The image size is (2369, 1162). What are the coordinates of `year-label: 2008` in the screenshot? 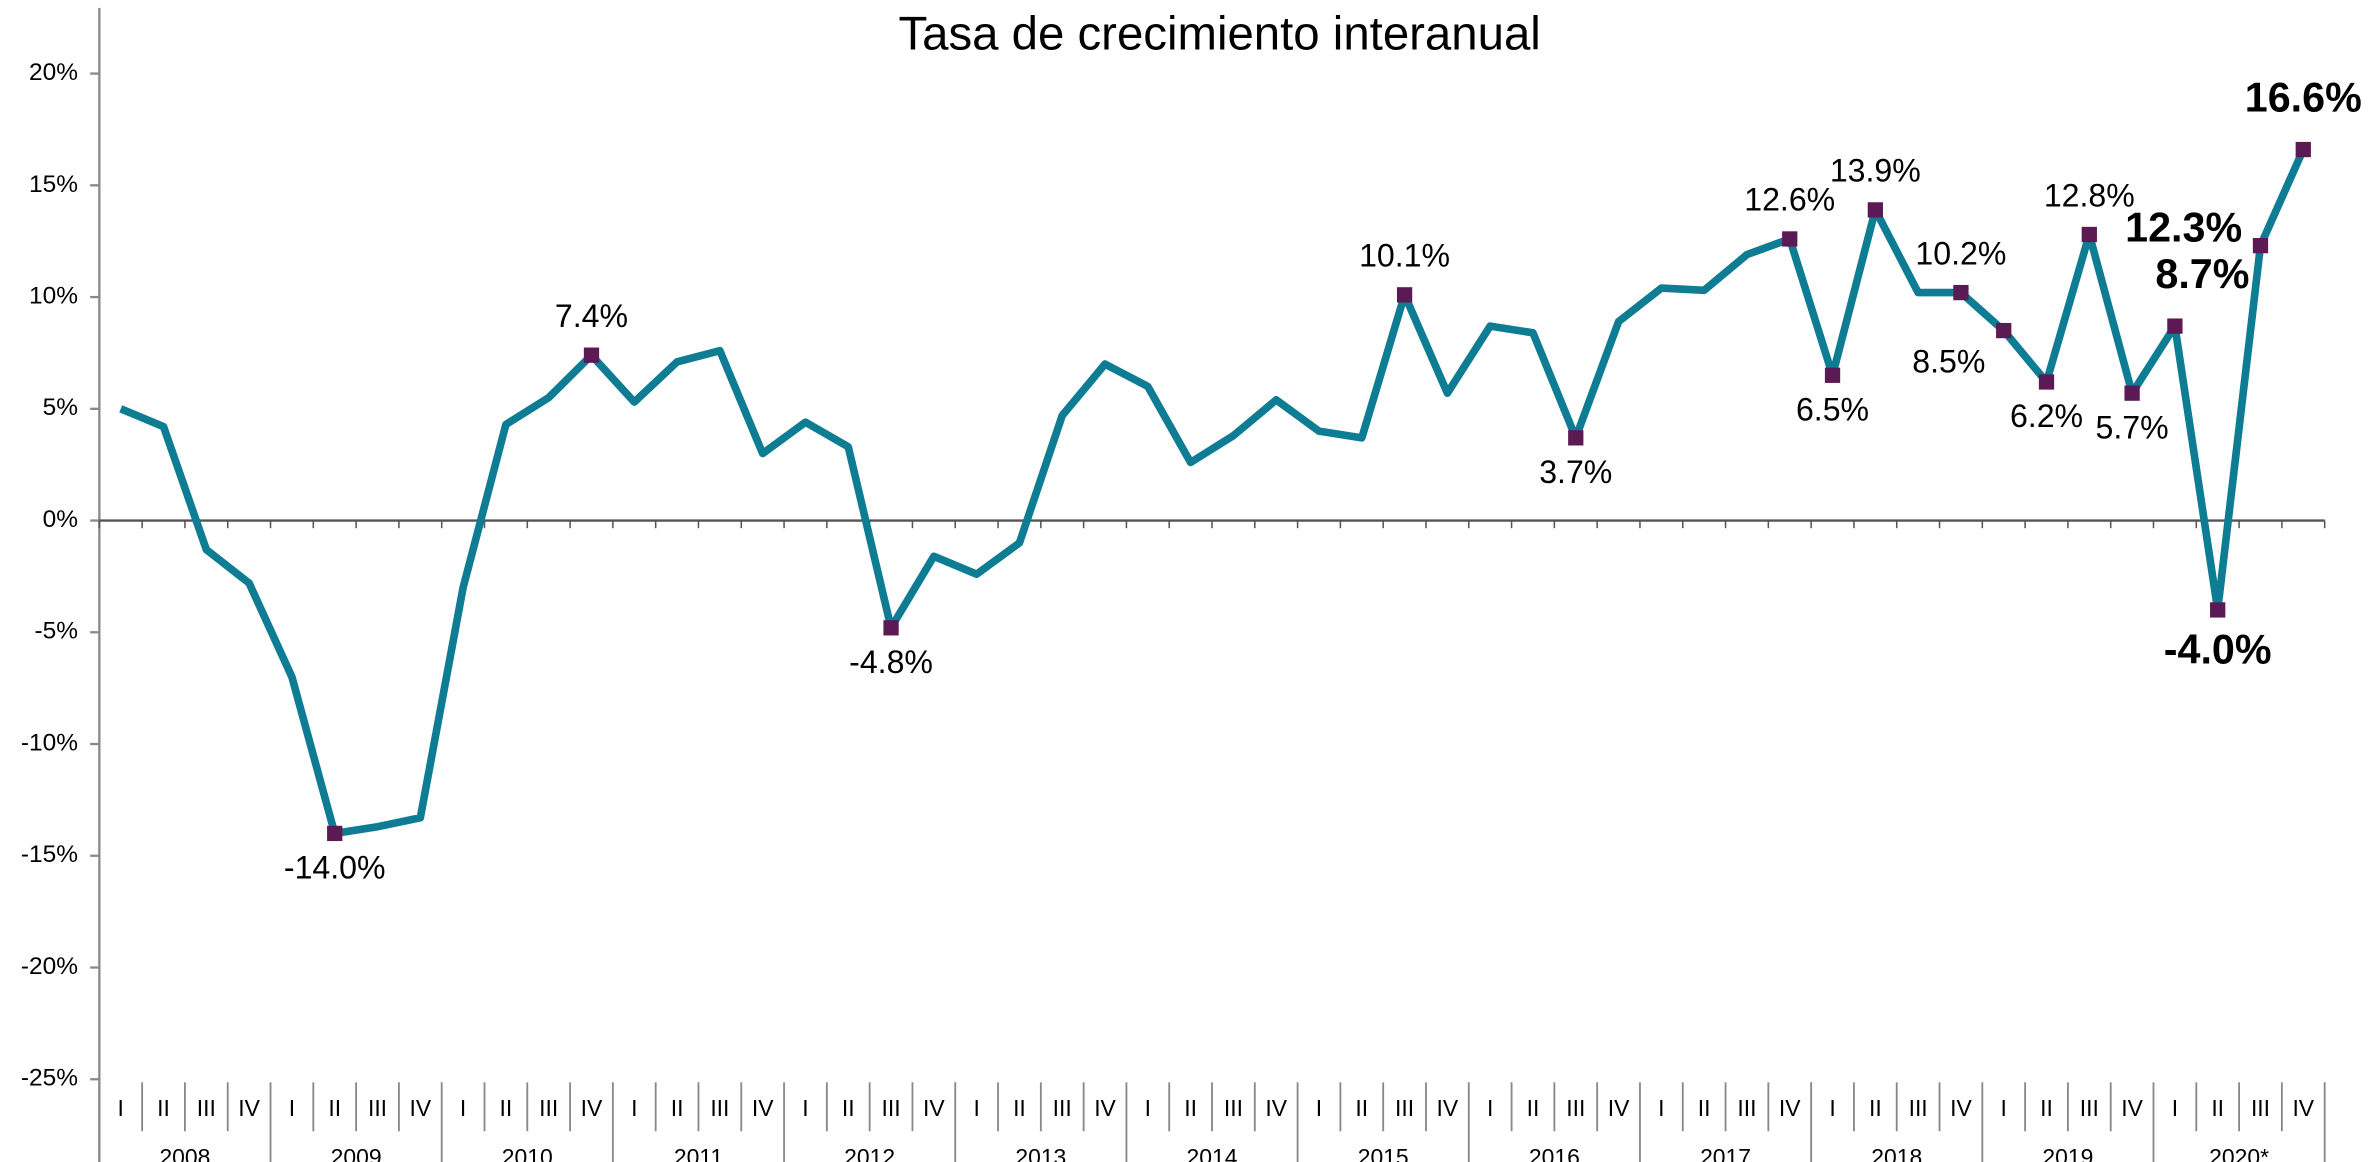 It's located at (184, 1153).